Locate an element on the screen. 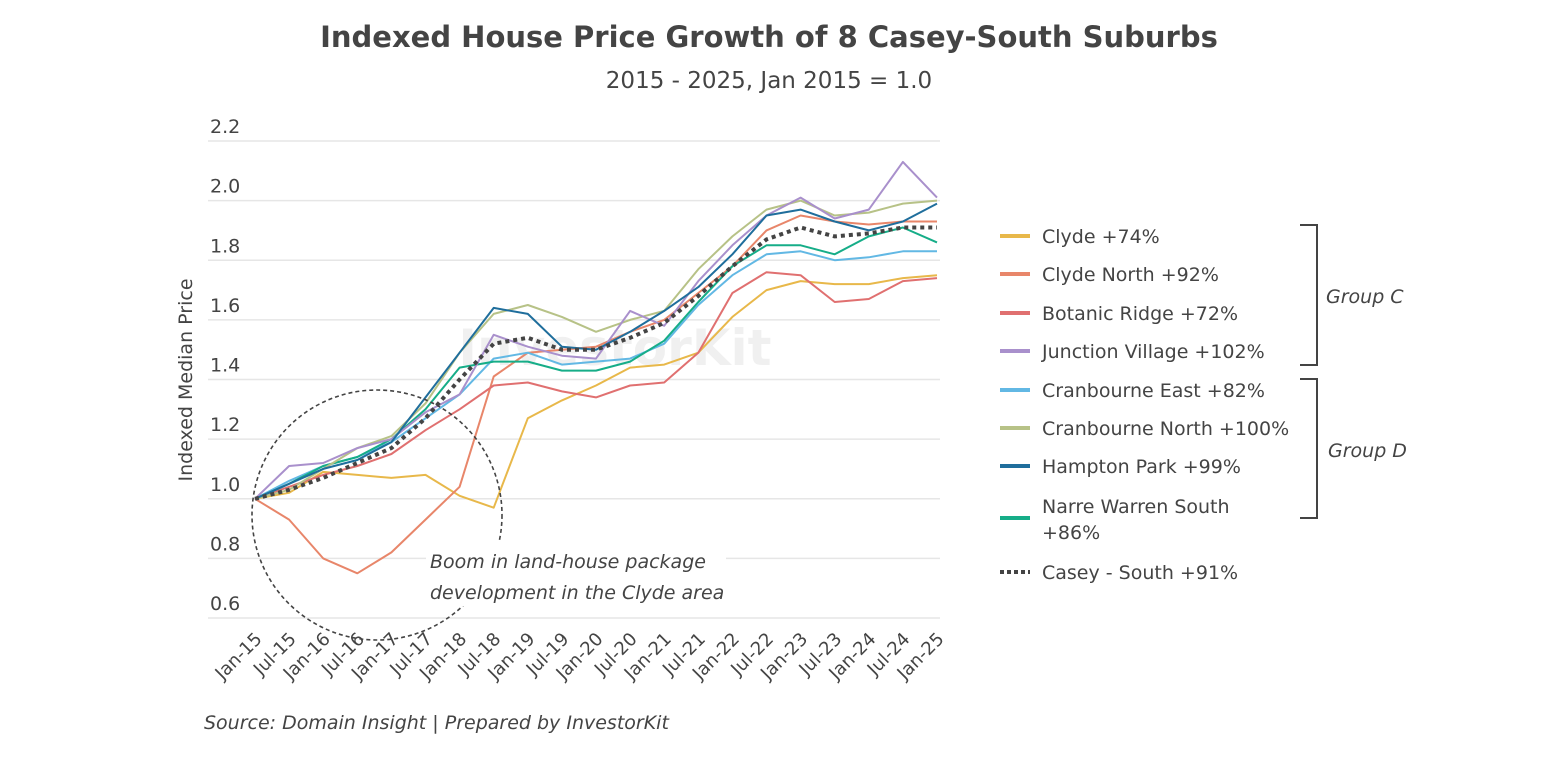 The height and width of the screenshot is (758, 1542). y-tick-label: 0.8 is located at coordinates (225, 544).